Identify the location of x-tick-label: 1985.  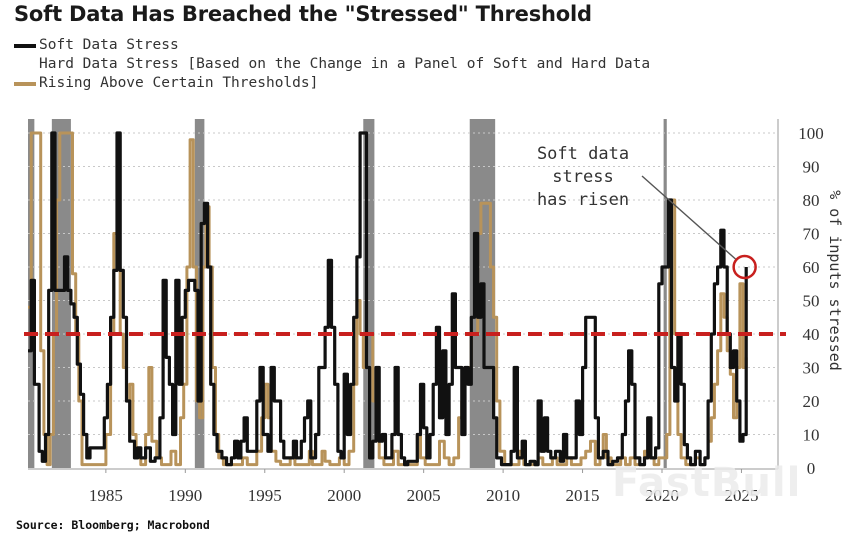
(106, 495).